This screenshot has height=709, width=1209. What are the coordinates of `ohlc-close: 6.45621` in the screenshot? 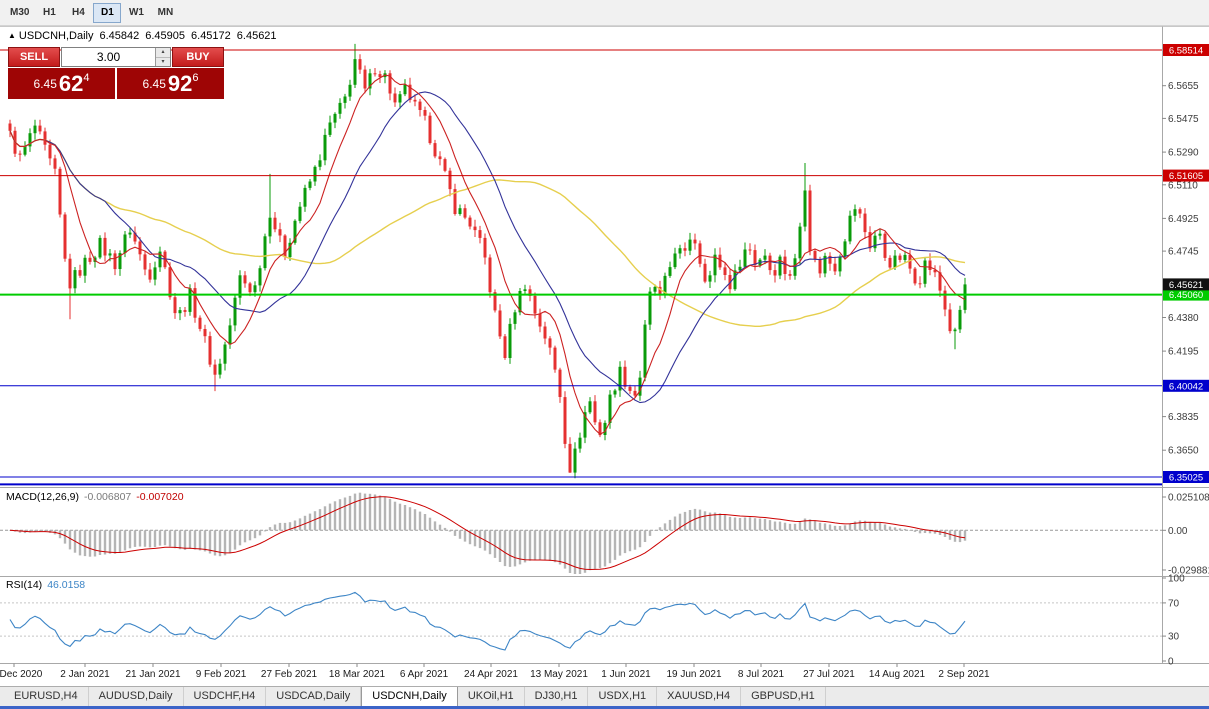 It's located at (256, 36).